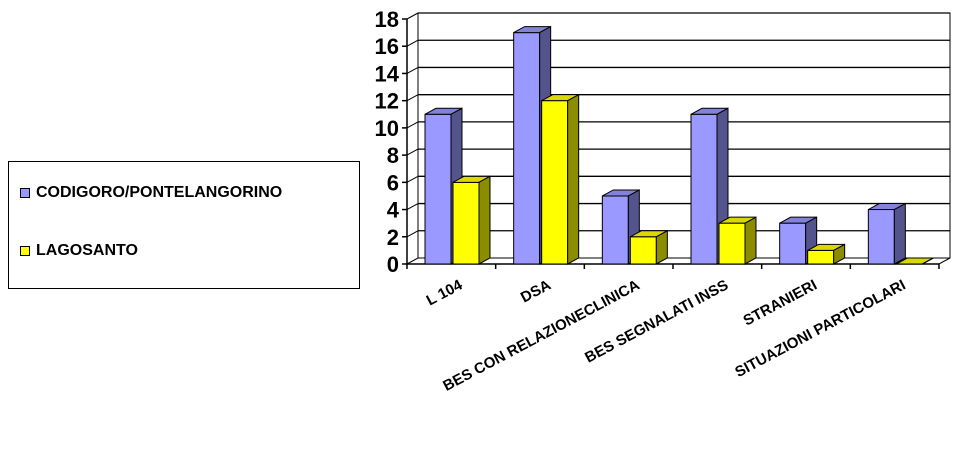  I want to click on legend-item-series-2: LAGOSANTO, so click(79, 251).